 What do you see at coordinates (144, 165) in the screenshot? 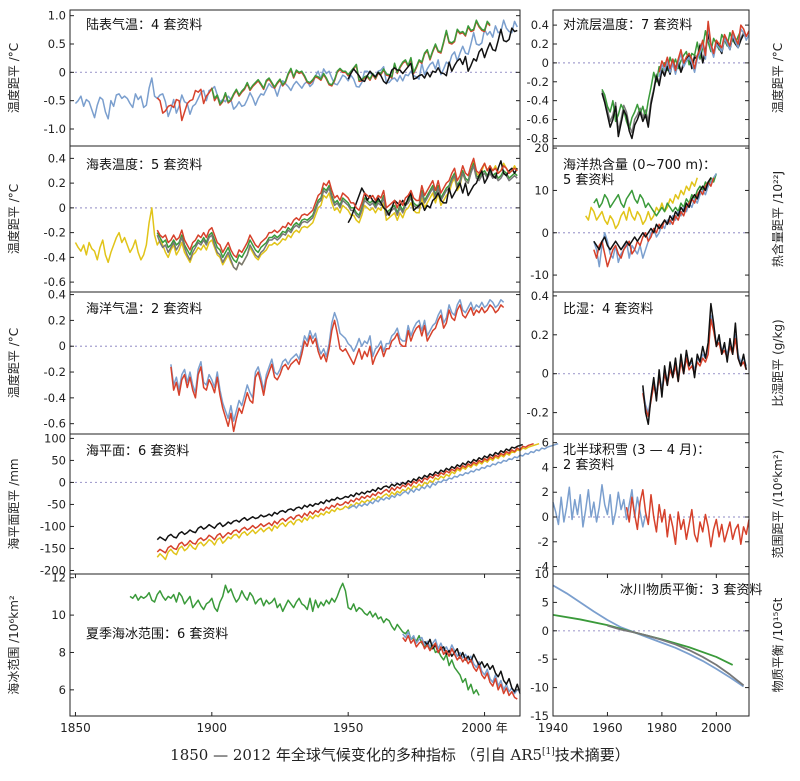
I see `panel-title: 海表温度：5 套资料` at bounding box center [144, 165].